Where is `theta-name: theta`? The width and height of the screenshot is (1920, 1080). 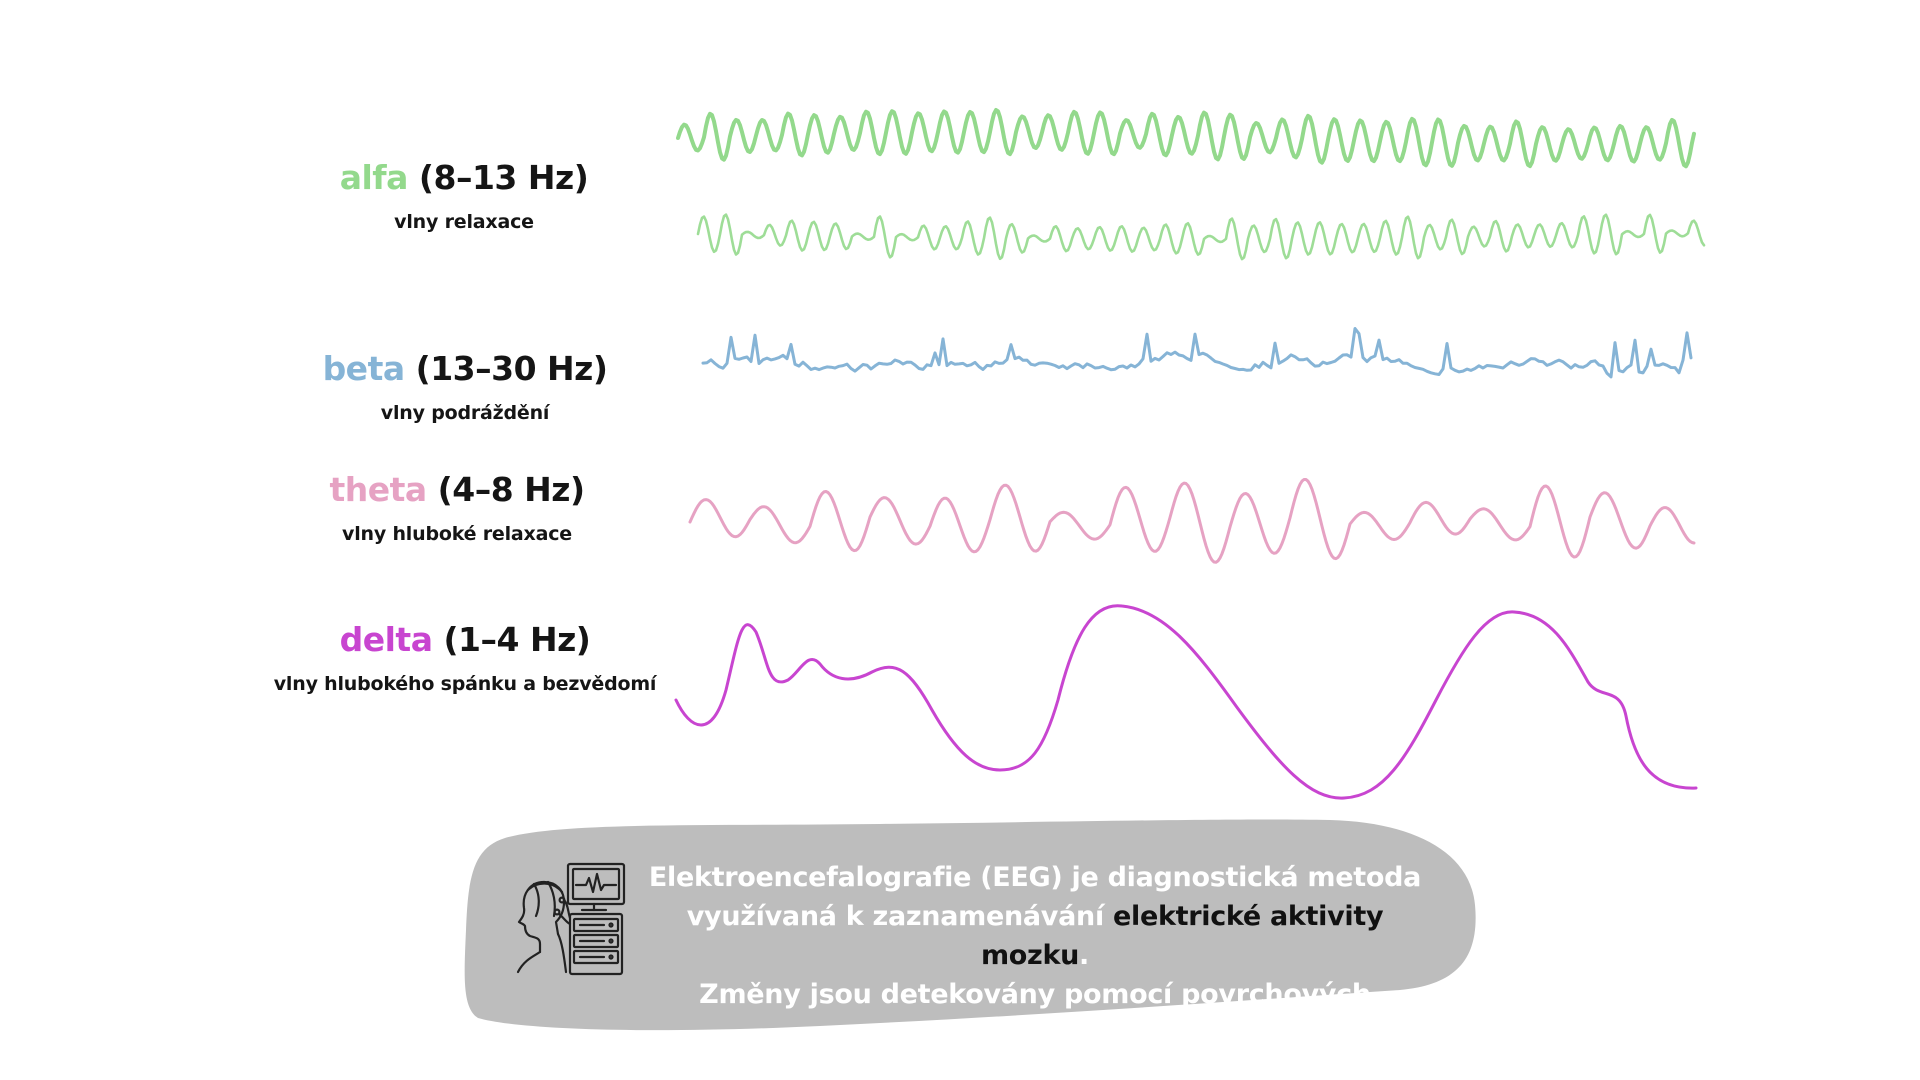
theta-name: theta is located at coordinates (378, 489).